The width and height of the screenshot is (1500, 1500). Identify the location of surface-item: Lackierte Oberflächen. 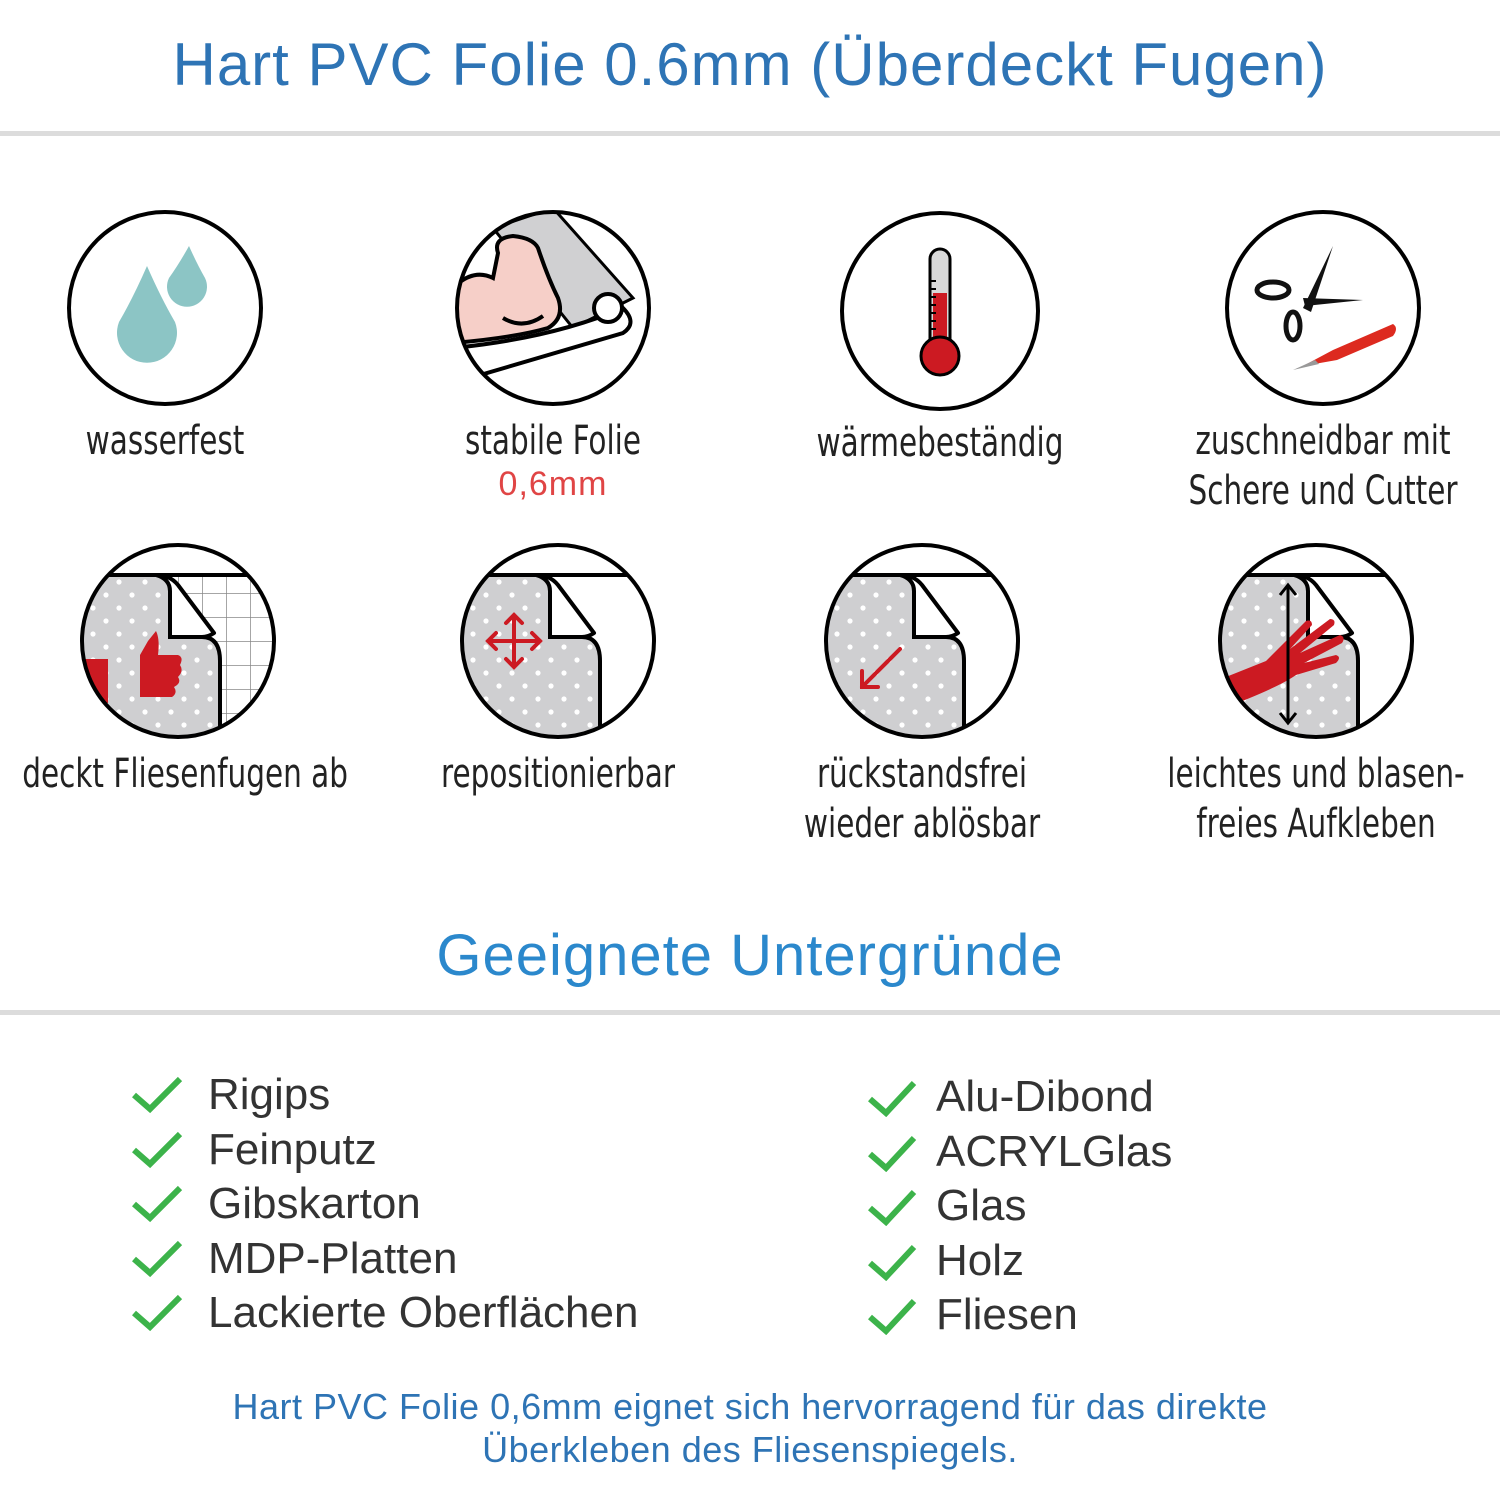
(385, 1313).